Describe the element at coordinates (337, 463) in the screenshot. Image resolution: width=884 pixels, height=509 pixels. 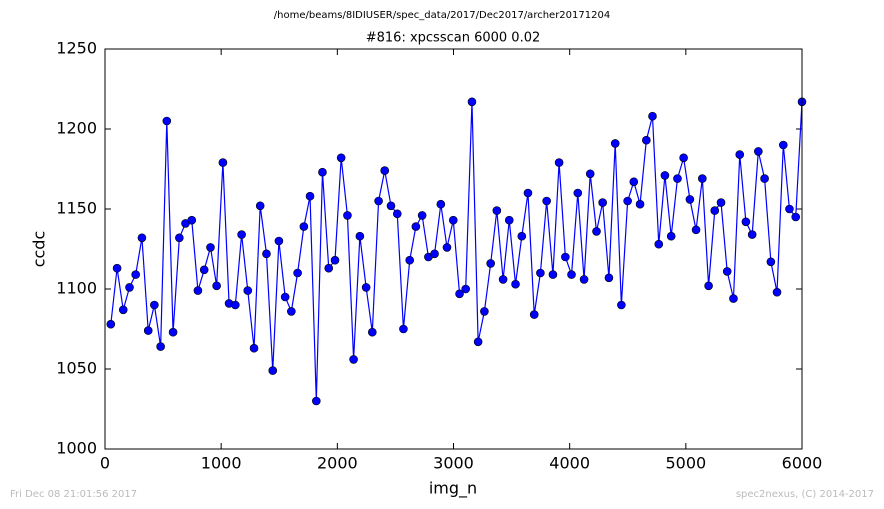
I see `x-tick-label: 2000` at that location.